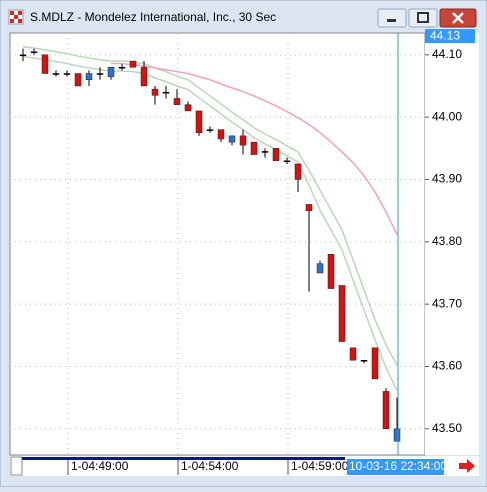 The height and width of the screenshot is (492, 487). I want to click on scroll-bar, so click(183, 458).